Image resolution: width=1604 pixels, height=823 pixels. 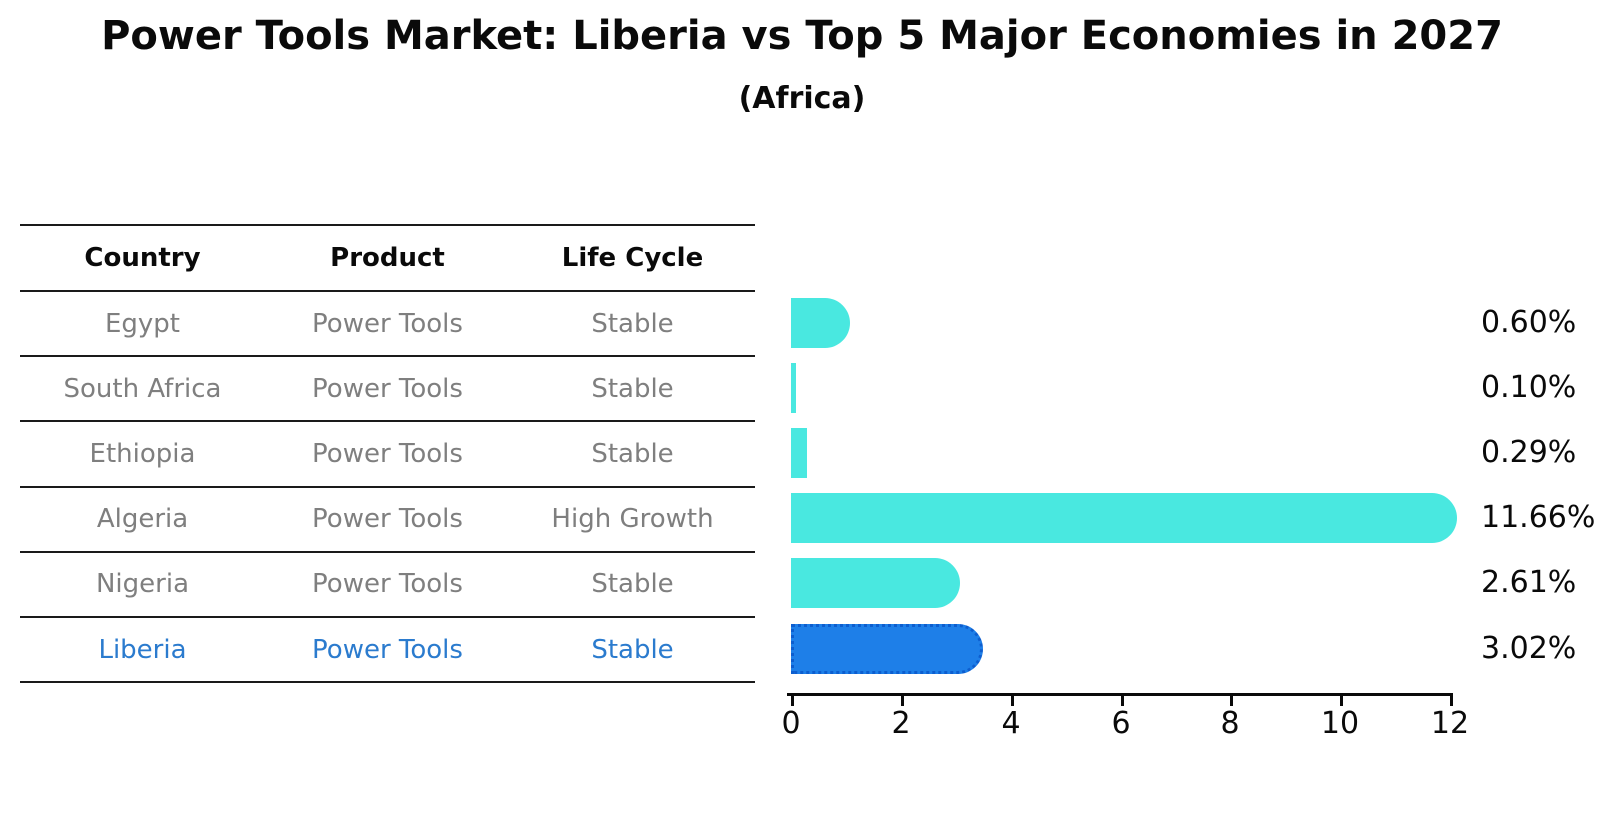 What do you see at coordinates (820, 323) in the screenshot?
I see `bar-egypt` at bounding box center [820, 323].